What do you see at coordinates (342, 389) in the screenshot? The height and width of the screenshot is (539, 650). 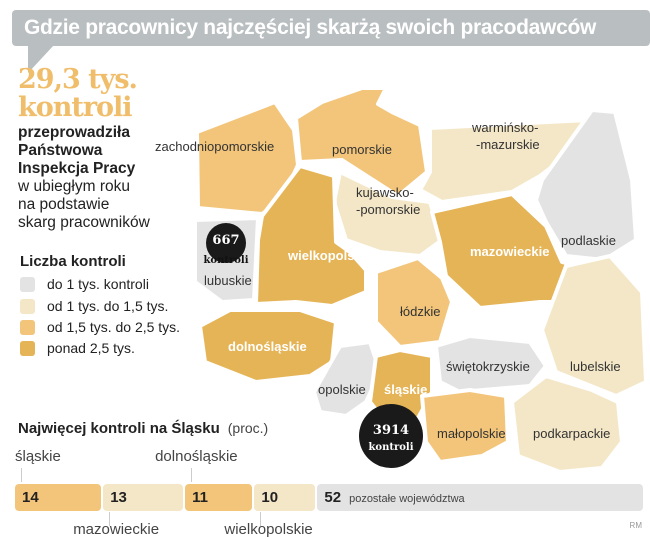 I see `label-opolskie: opolskie` at bounding box center [342, 389].